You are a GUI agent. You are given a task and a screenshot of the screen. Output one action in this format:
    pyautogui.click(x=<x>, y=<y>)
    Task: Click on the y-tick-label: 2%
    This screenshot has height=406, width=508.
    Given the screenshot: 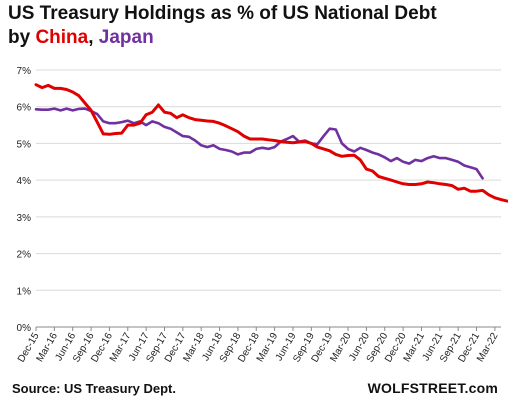 What is the action you would take?
    pyautogui.click(x=24, y=255)
    